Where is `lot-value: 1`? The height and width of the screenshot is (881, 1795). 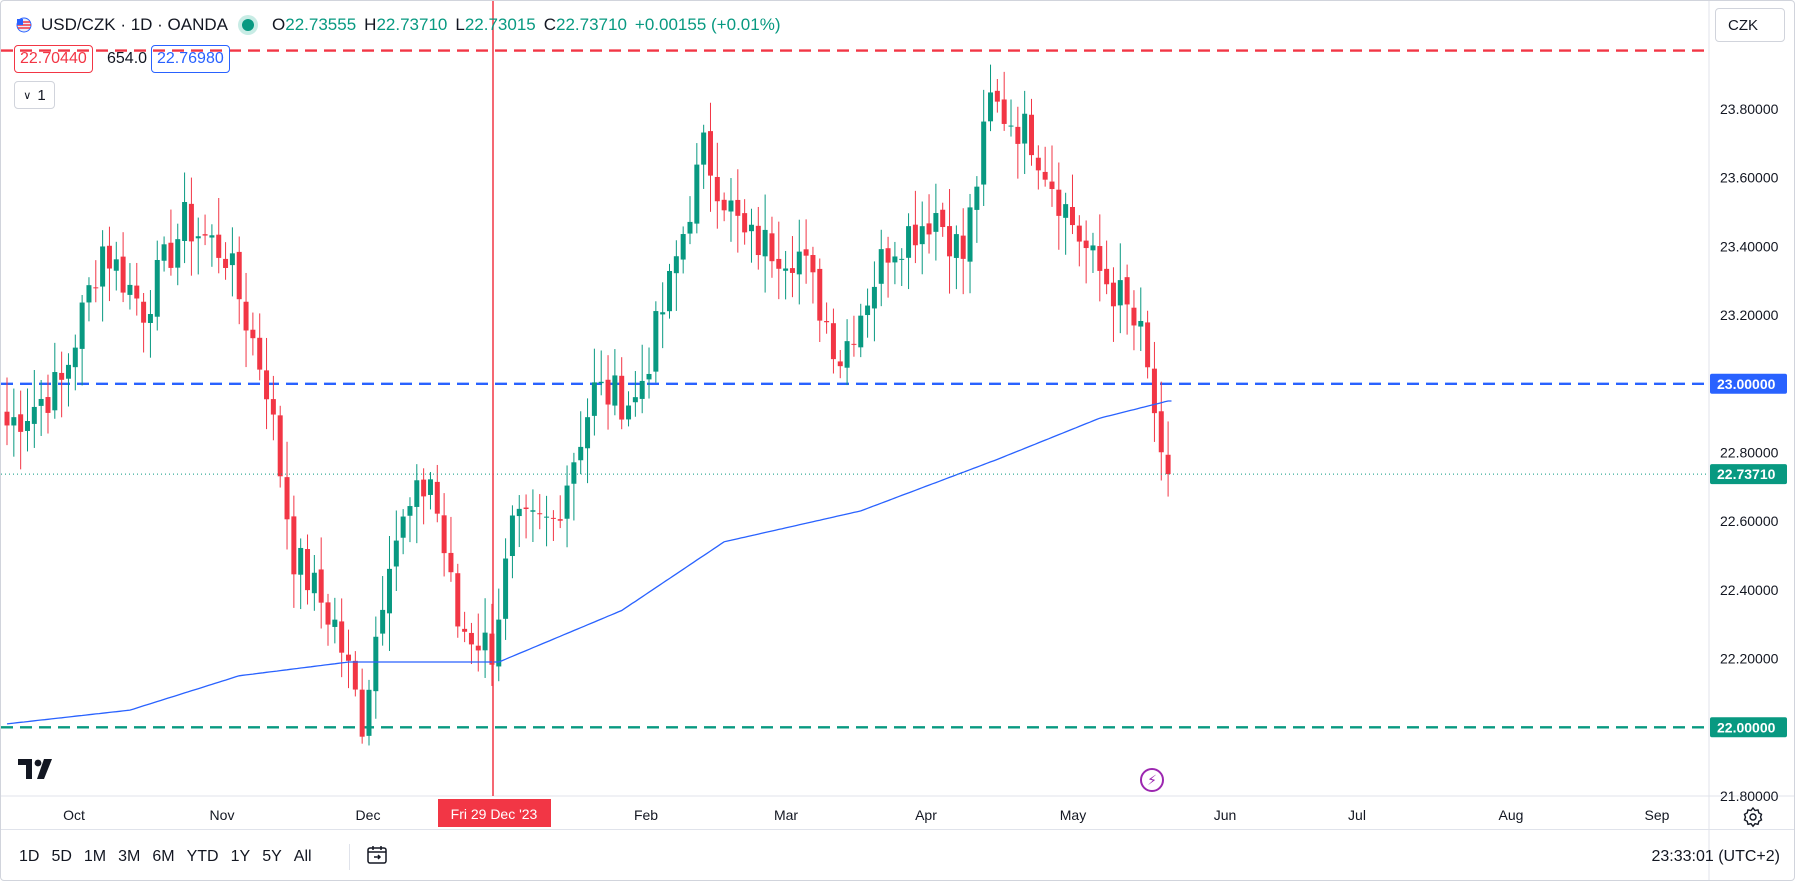 lot-value: 1 is located at coordinates (41, 95).